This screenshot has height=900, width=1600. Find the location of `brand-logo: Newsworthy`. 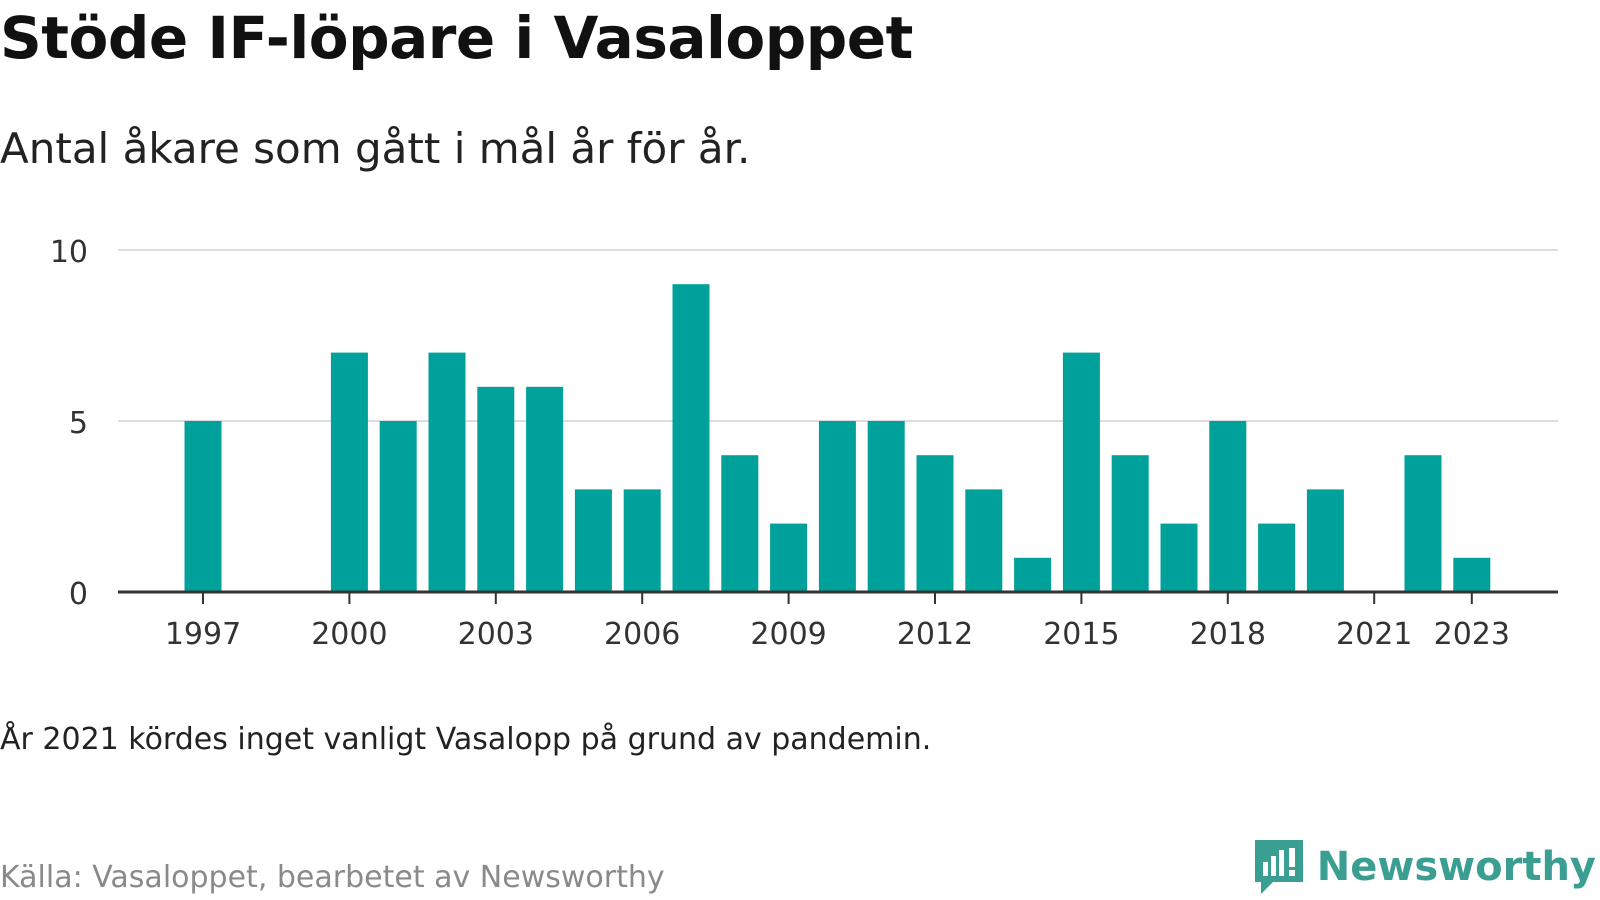

brand-logo: Newsworthy is located at coordinates (1424, 867).